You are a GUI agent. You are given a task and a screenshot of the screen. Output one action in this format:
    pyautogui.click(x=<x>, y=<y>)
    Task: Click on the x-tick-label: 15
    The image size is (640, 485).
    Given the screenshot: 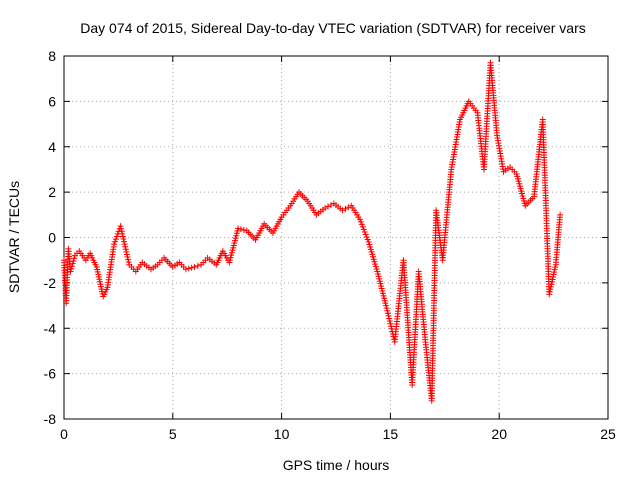 What is the action you would take?
    pyautogui.click(x=391, y=434)
    